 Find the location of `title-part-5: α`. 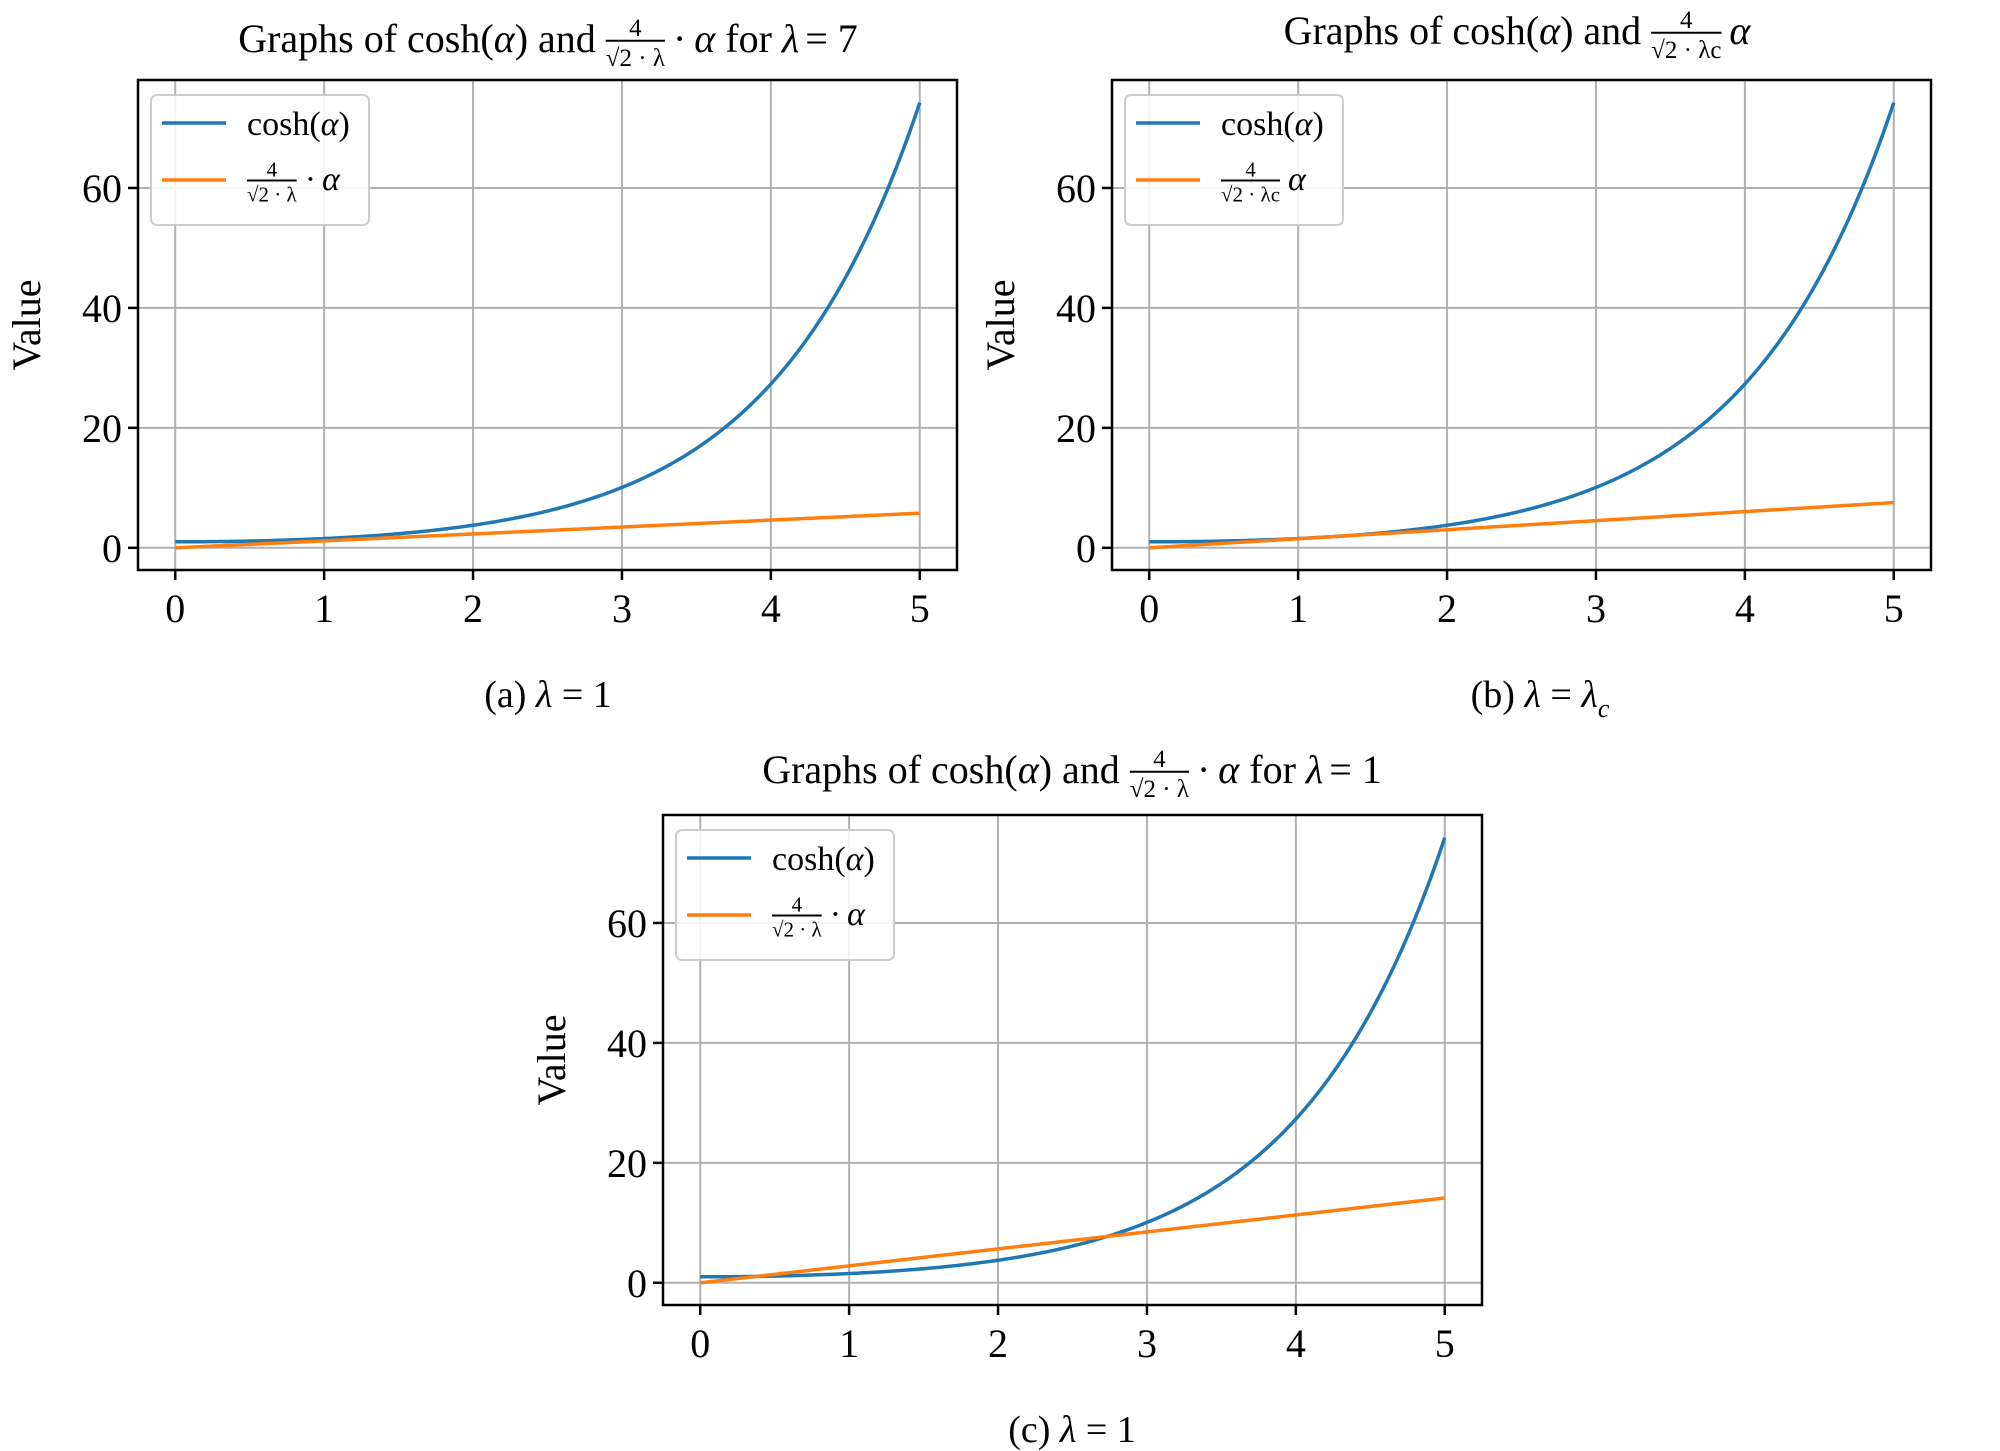

title-part-5: α is located at coordinates (1229, 769).